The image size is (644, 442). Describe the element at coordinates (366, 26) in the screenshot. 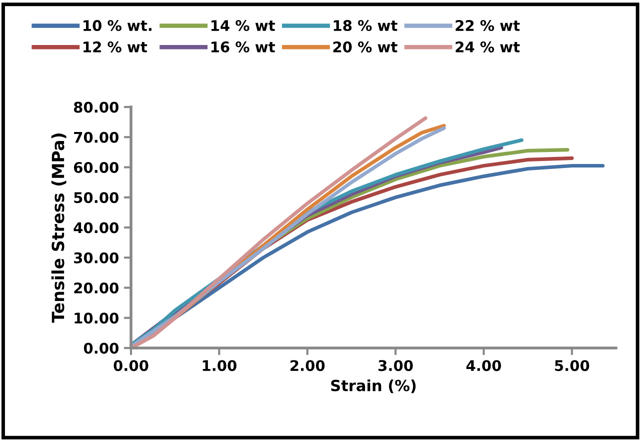

I see `legend-label: 18 % wt` at that location.